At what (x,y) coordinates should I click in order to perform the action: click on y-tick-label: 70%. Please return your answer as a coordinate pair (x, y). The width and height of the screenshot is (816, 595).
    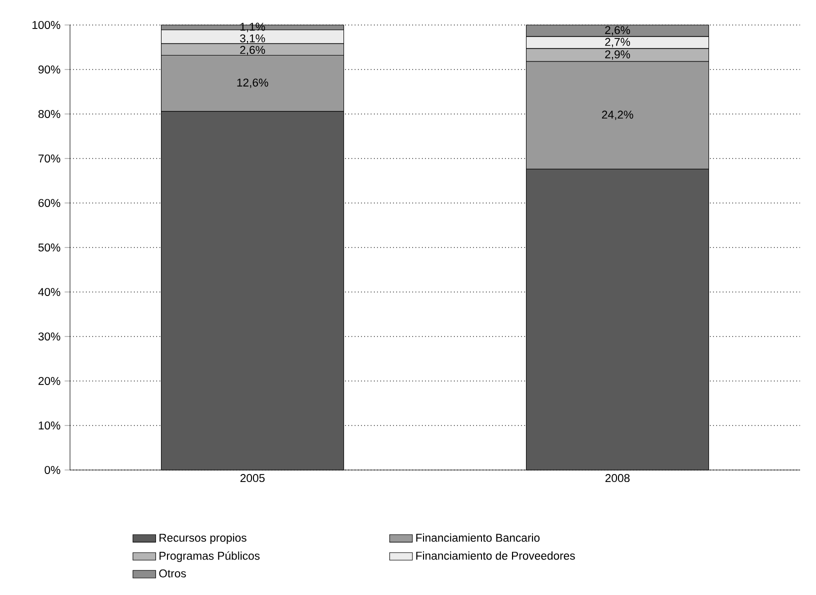
    Looking at the image, I should click on (49, 158).